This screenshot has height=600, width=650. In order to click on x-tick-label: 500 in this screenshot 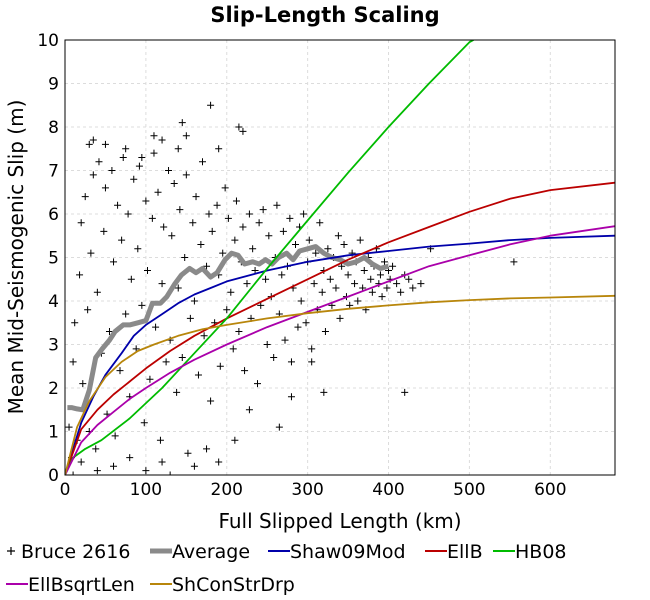, I will do `click(469, 490)`.